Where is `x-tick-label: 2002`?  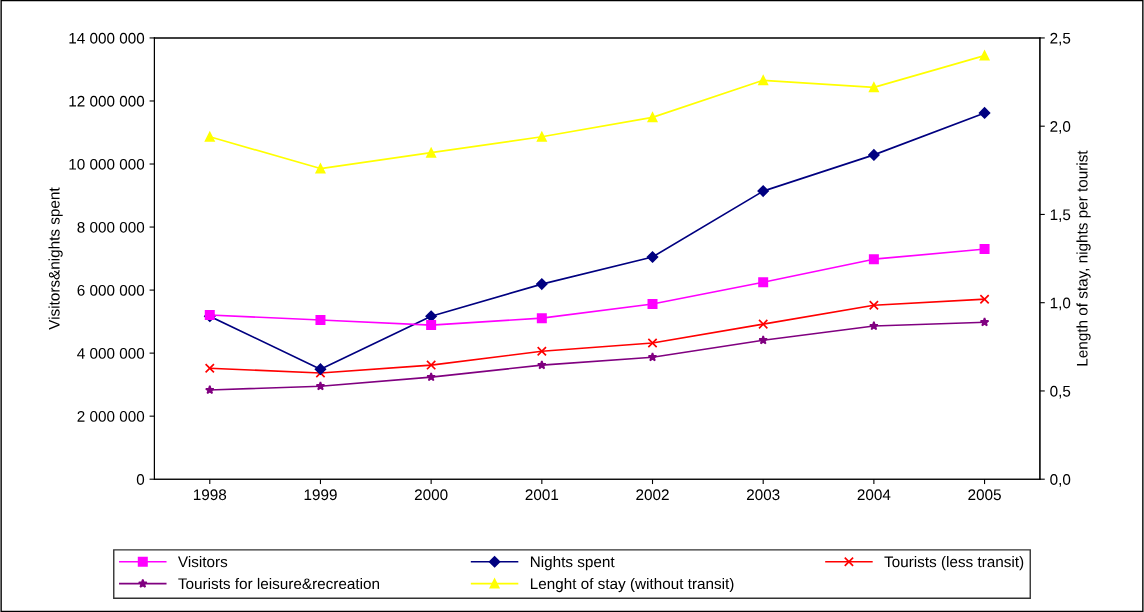
x-tick-label: 2002 is located at coordinates (652, 495).